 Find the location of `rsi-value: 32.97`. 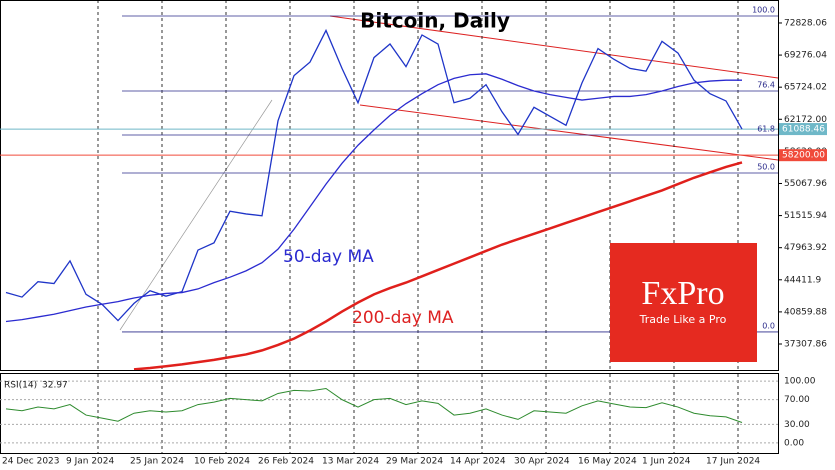

rsi-value: 32.97 is located at coordinates (55, 386).